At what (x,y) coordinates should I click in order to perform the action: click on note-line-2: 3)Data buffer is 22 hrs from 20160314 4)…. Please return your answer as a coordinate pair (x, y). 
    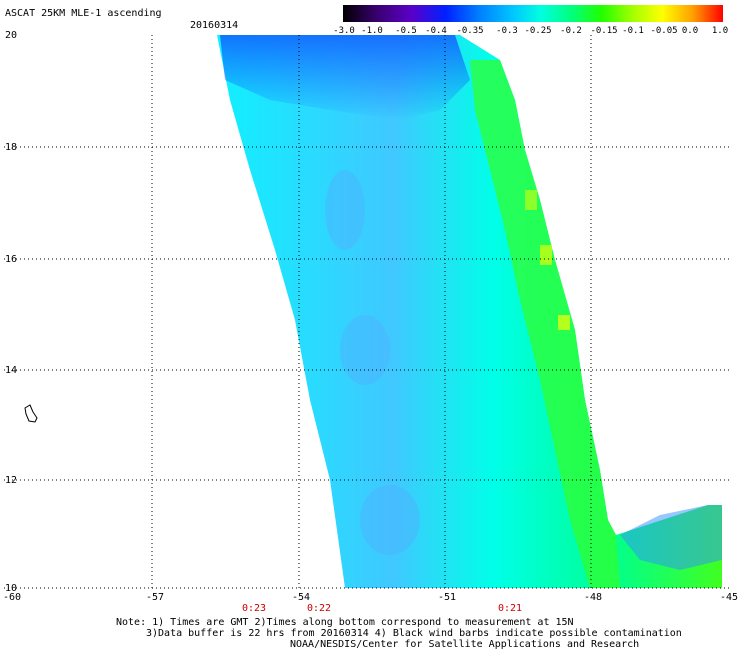
    Looking at the image, I should click on (414, 633).